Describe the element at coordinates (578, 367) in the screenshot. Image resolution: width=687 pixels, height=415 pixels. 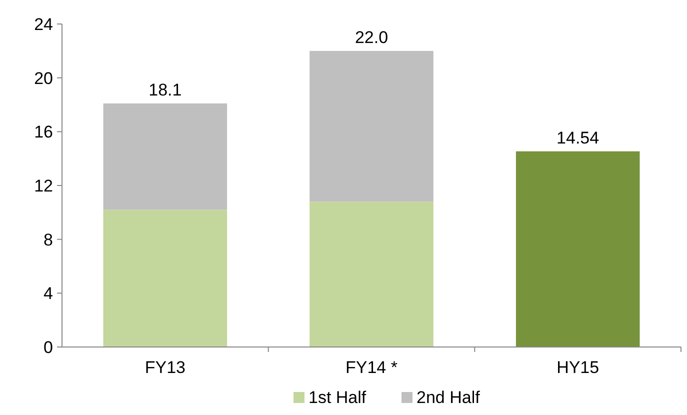
I see `x-tick-label: HY15` at that location.